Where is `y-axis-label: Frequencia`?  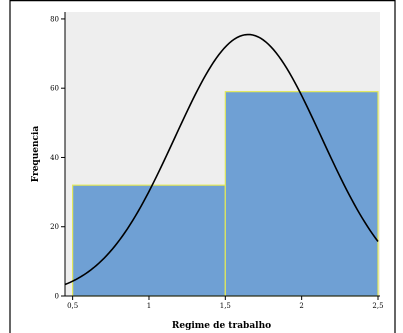 y-axis-label: Frequencia is located at coordinates (36, 154).